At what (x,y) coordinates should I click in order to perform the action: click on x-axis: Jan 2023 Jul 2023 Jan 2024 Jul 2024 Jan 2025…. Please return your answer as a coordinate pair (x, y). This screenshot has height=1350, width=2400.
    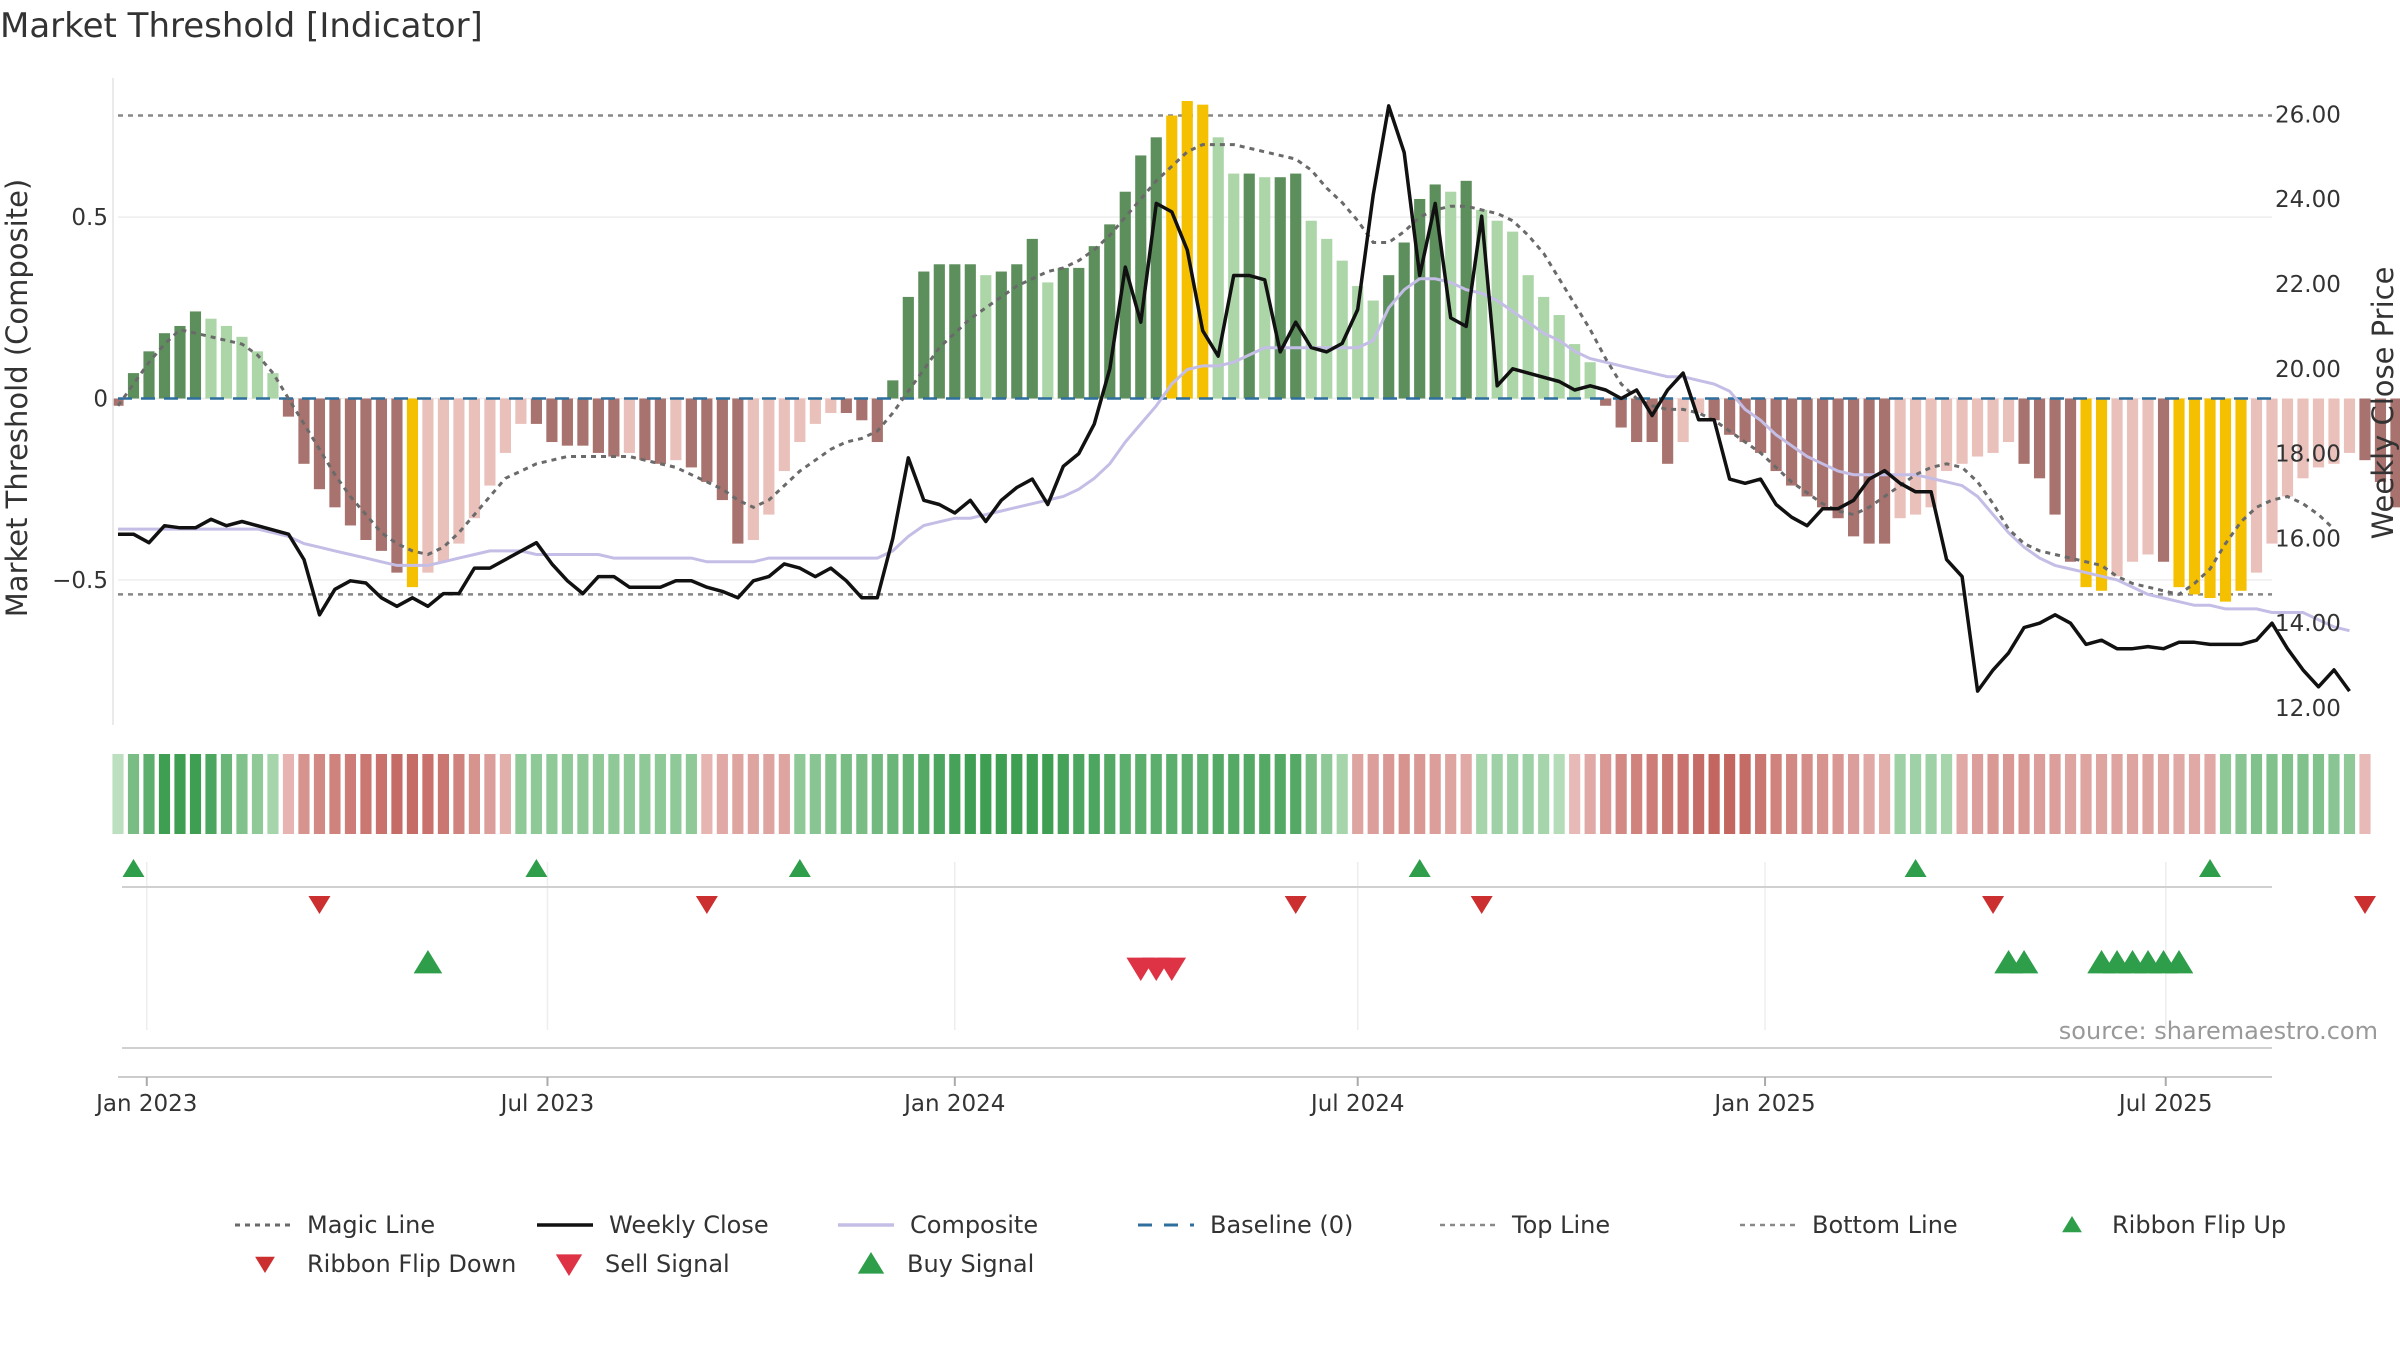
    Looking at the image, I should click on (1183, 1096).